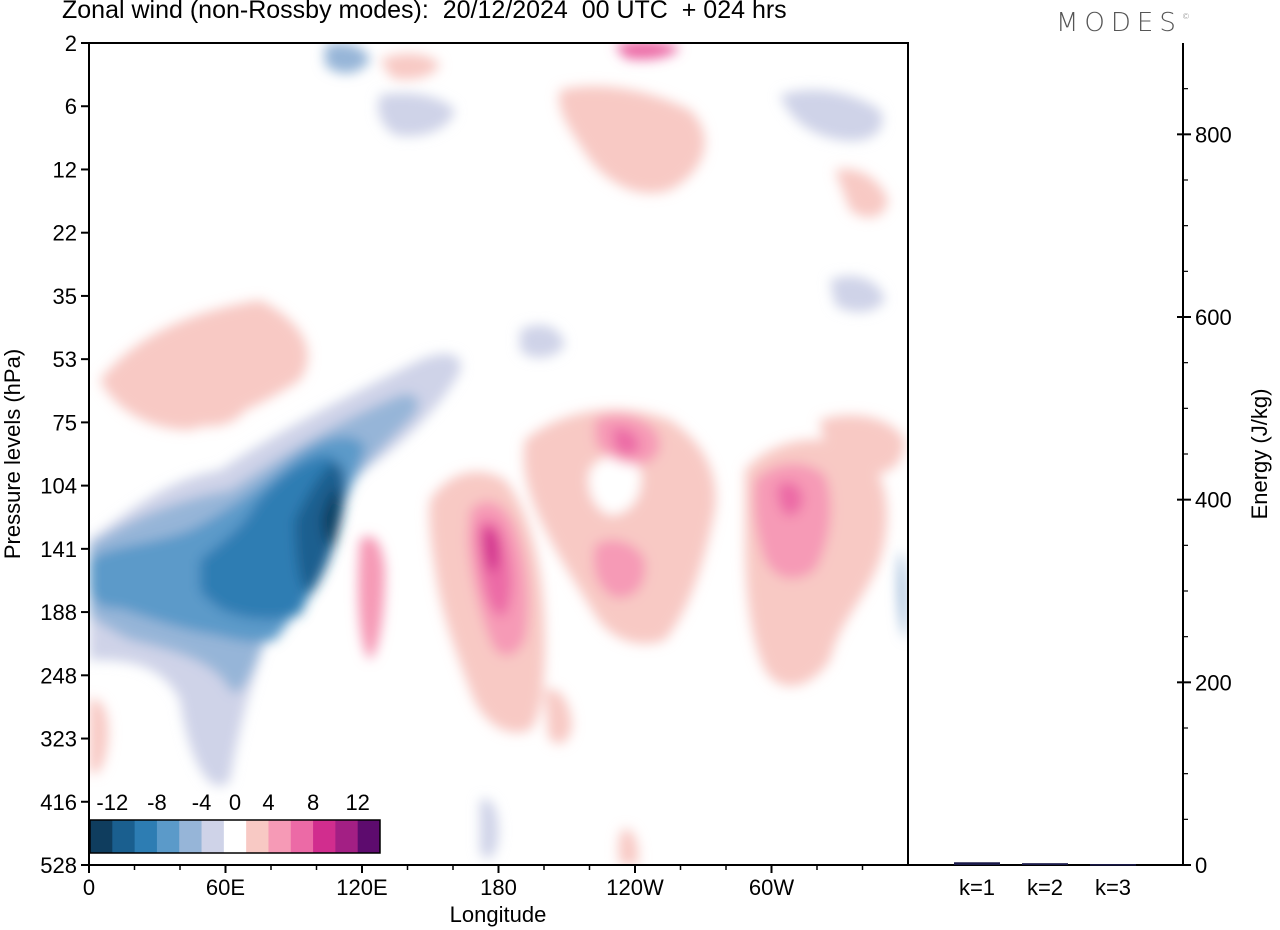 Image resolution: width=1280 pixels, height=930 pixels. Describe the element at coordinates (58, 675) in the screenshot. I see `y-tick-label: 248` at that location.